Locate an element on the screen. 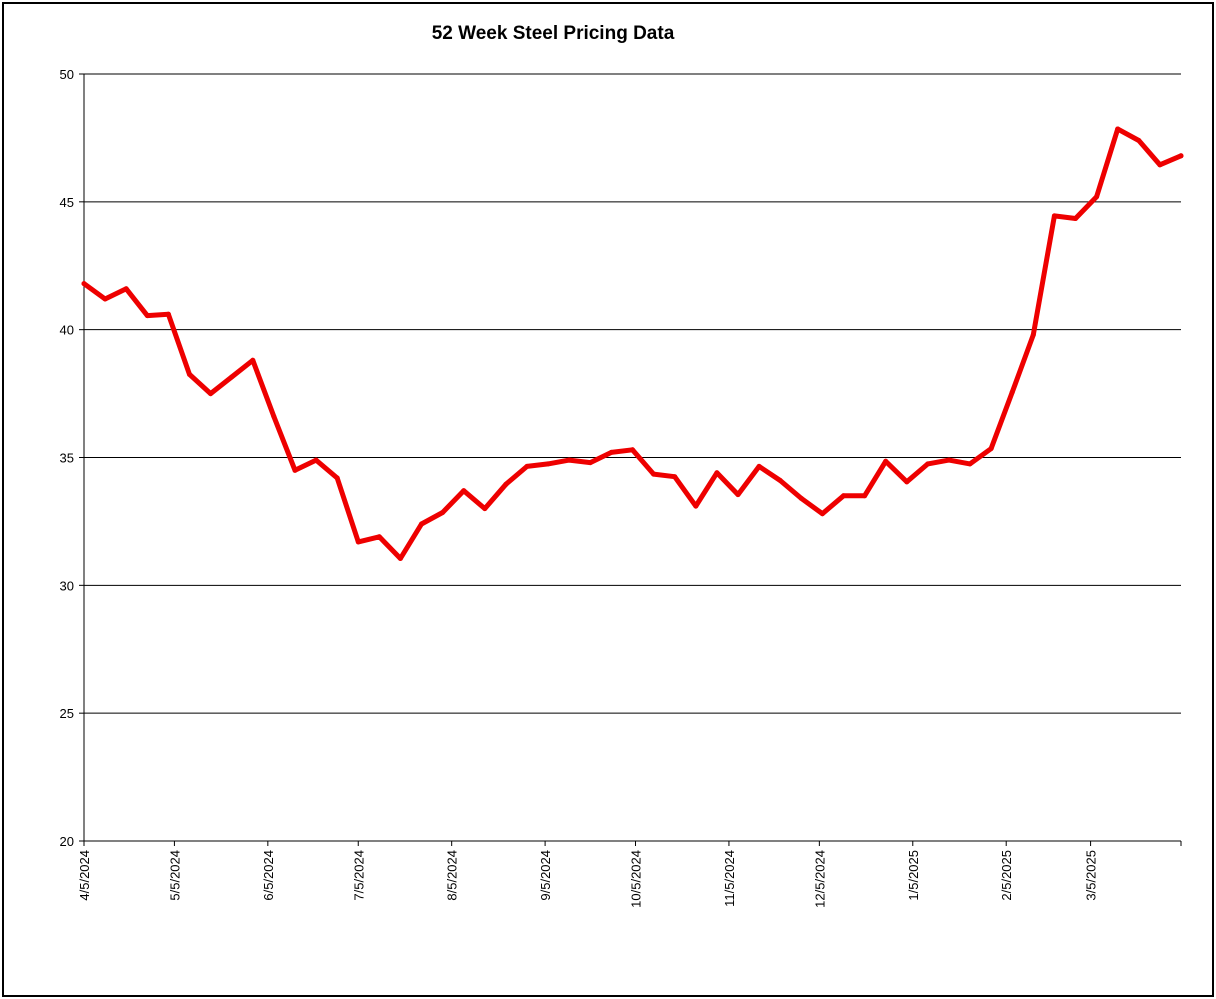 This screenshot has width=1216, height=999. x-tick-label: 7/5/2024 is located at coordinates (358, 875).